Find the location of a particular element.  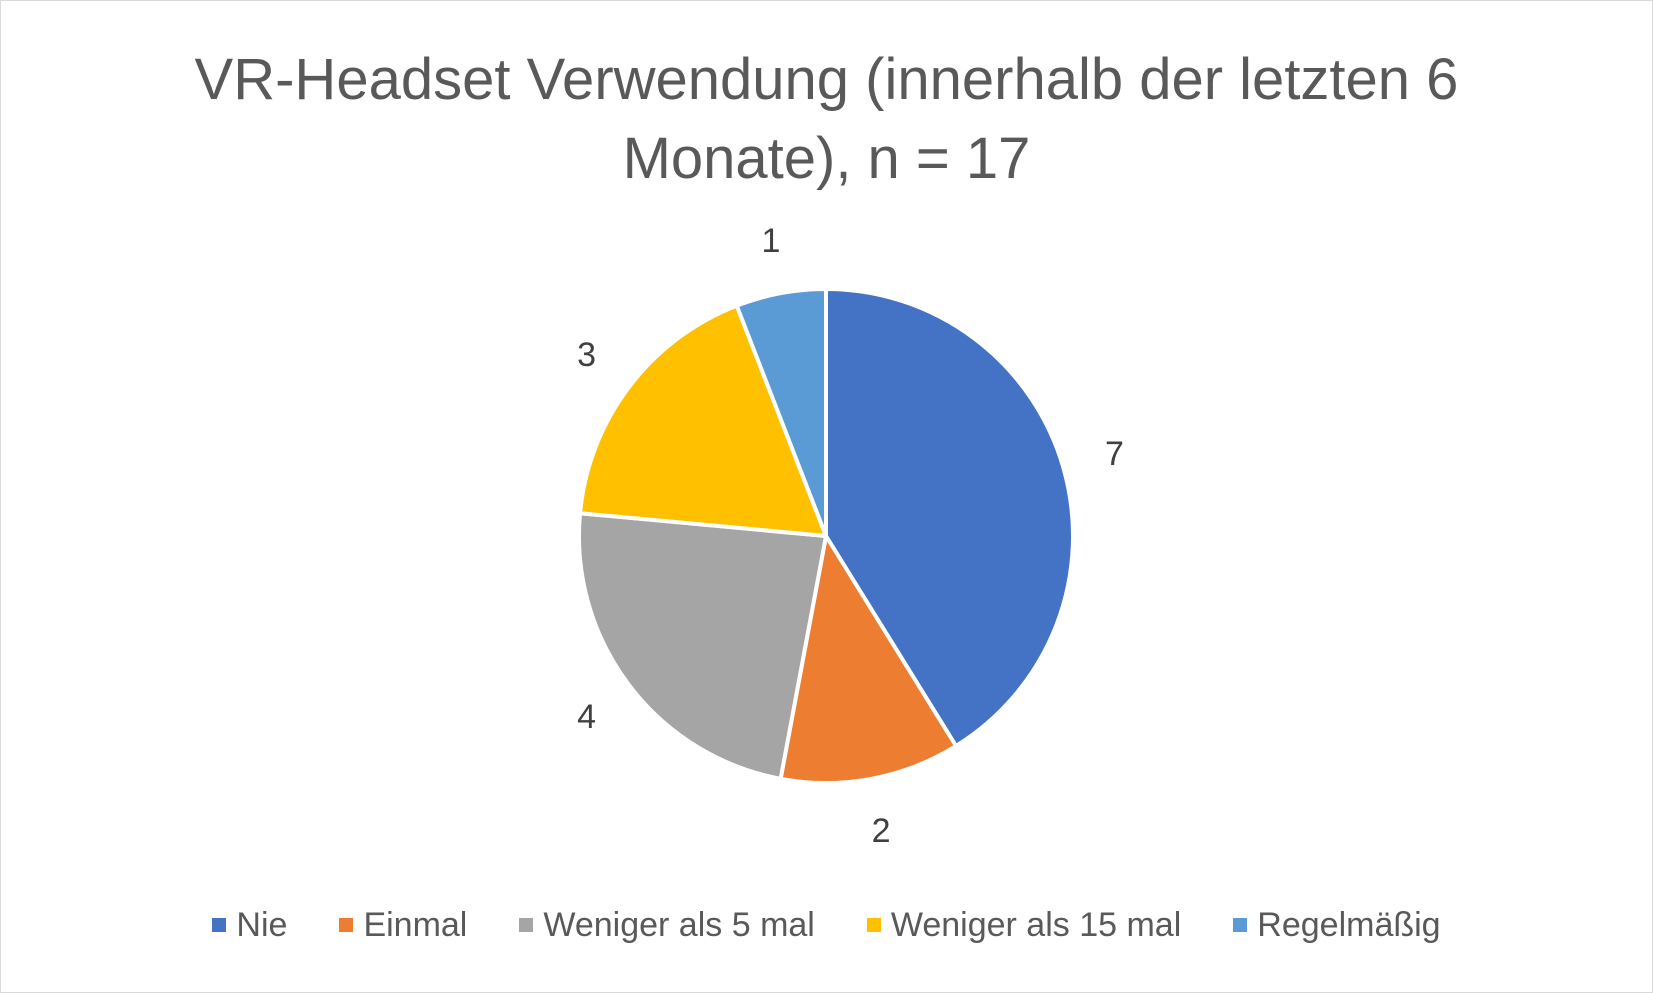

legend-label-weniger-als-15-mal: Weniger als 15 mal is located at coordinates (1036, 924).